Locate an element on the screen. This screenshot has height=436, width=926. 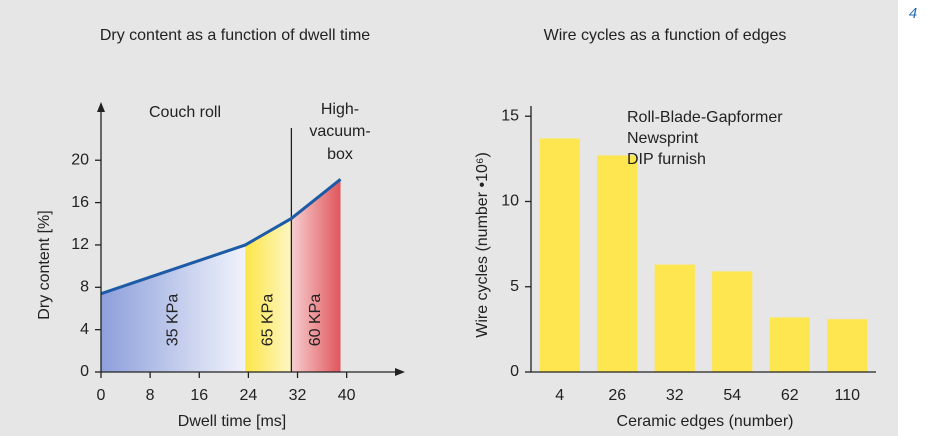
data-line is located at coordinates (221, 237).